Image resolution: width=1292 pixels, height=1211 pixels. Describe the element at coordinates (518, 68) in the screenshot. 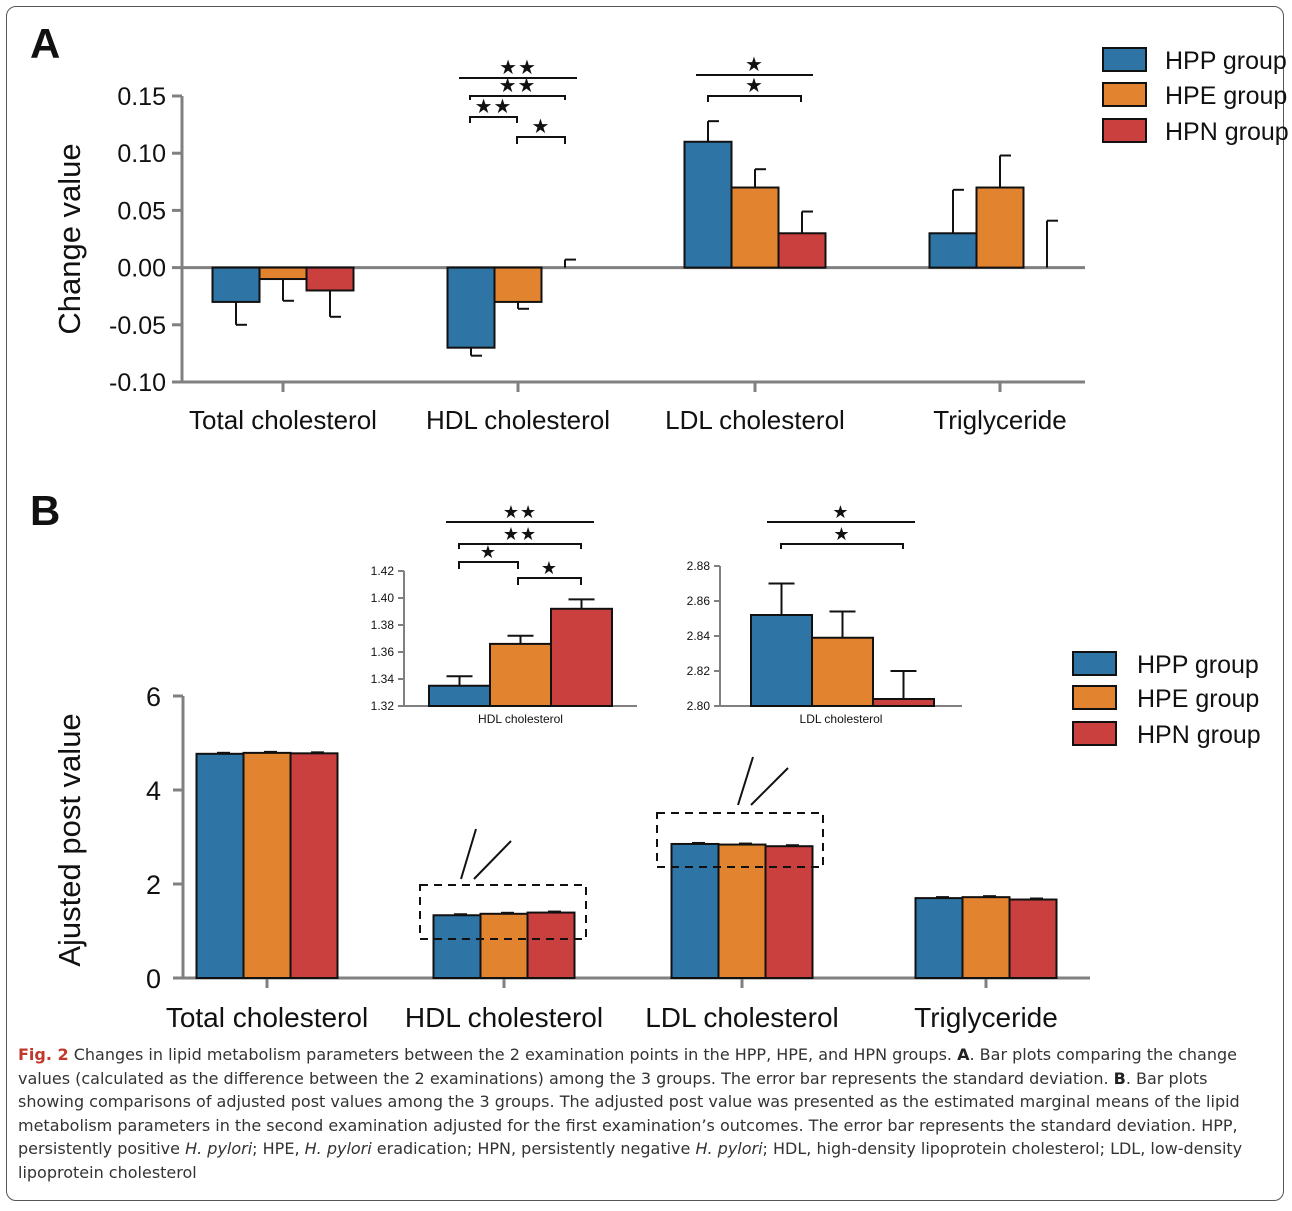

I see `panel-a-sig-hdl-hpp-hpn-label: ★★` at that location.